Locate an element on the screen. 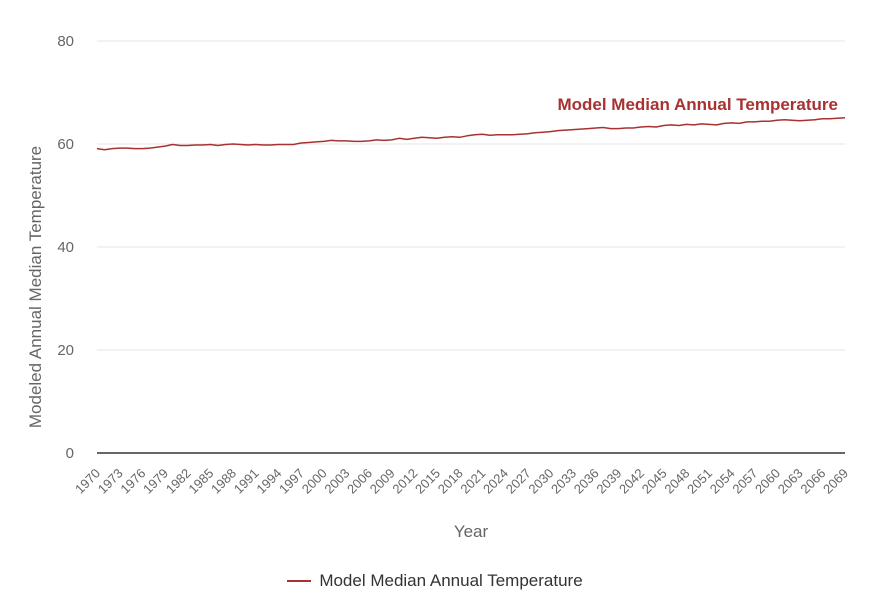 Image resolution: width=870 pixels, height=611 pixels. series-line is located at coordinates (471, 133).